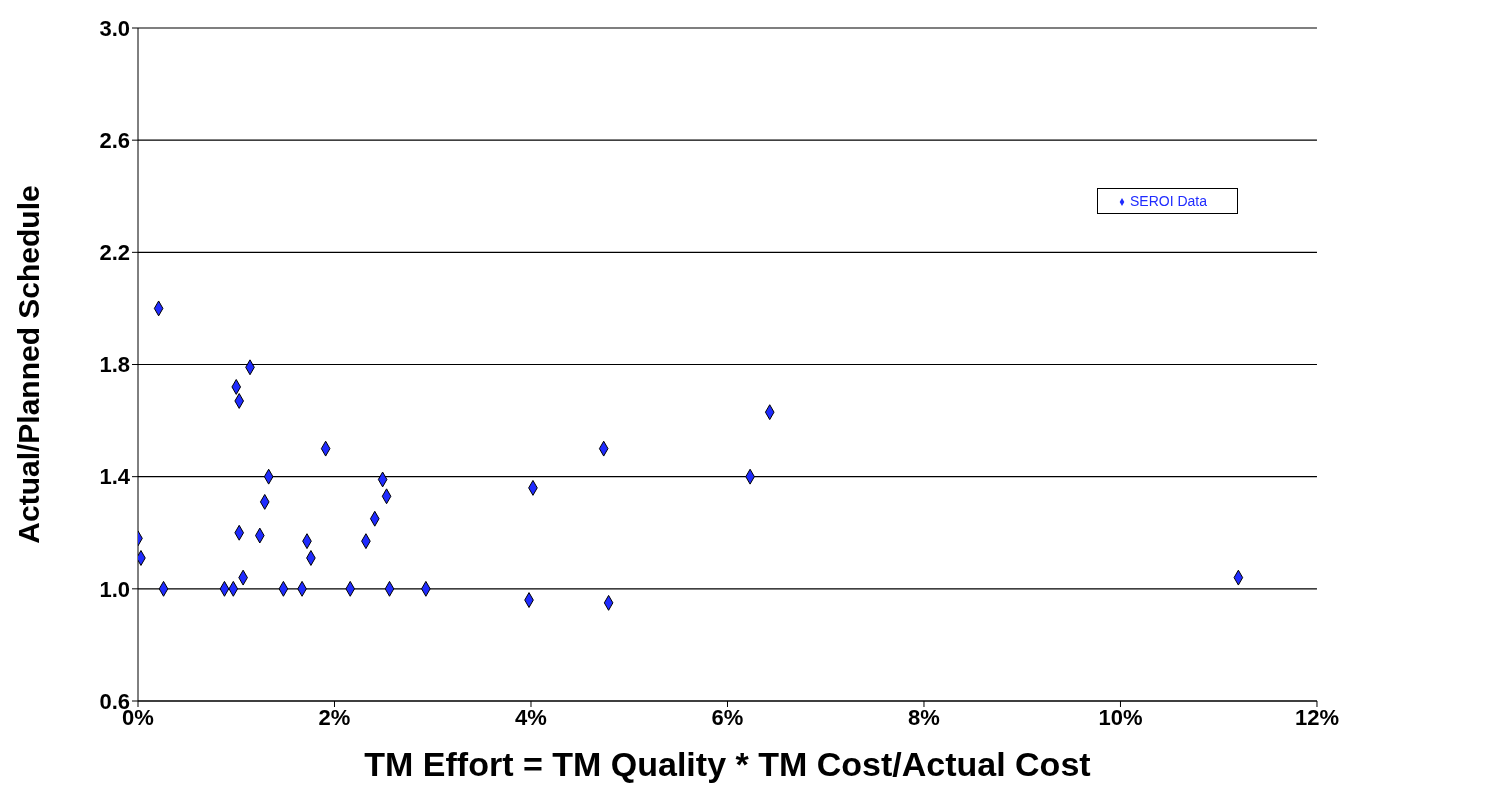 The width and height of the screenshot is (1497, 794). I want to click on x-tick-label: 2%, so click(334, 717).